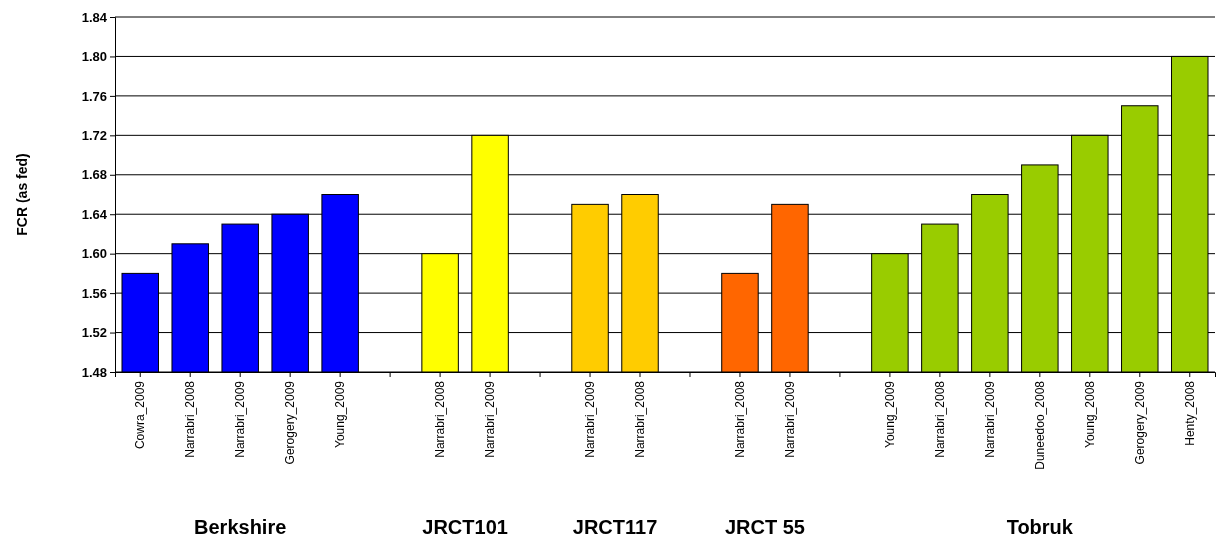 This screenshot has width=1223, height=544. I want to click on y-tick-label: 1.84, so click(94, 17).